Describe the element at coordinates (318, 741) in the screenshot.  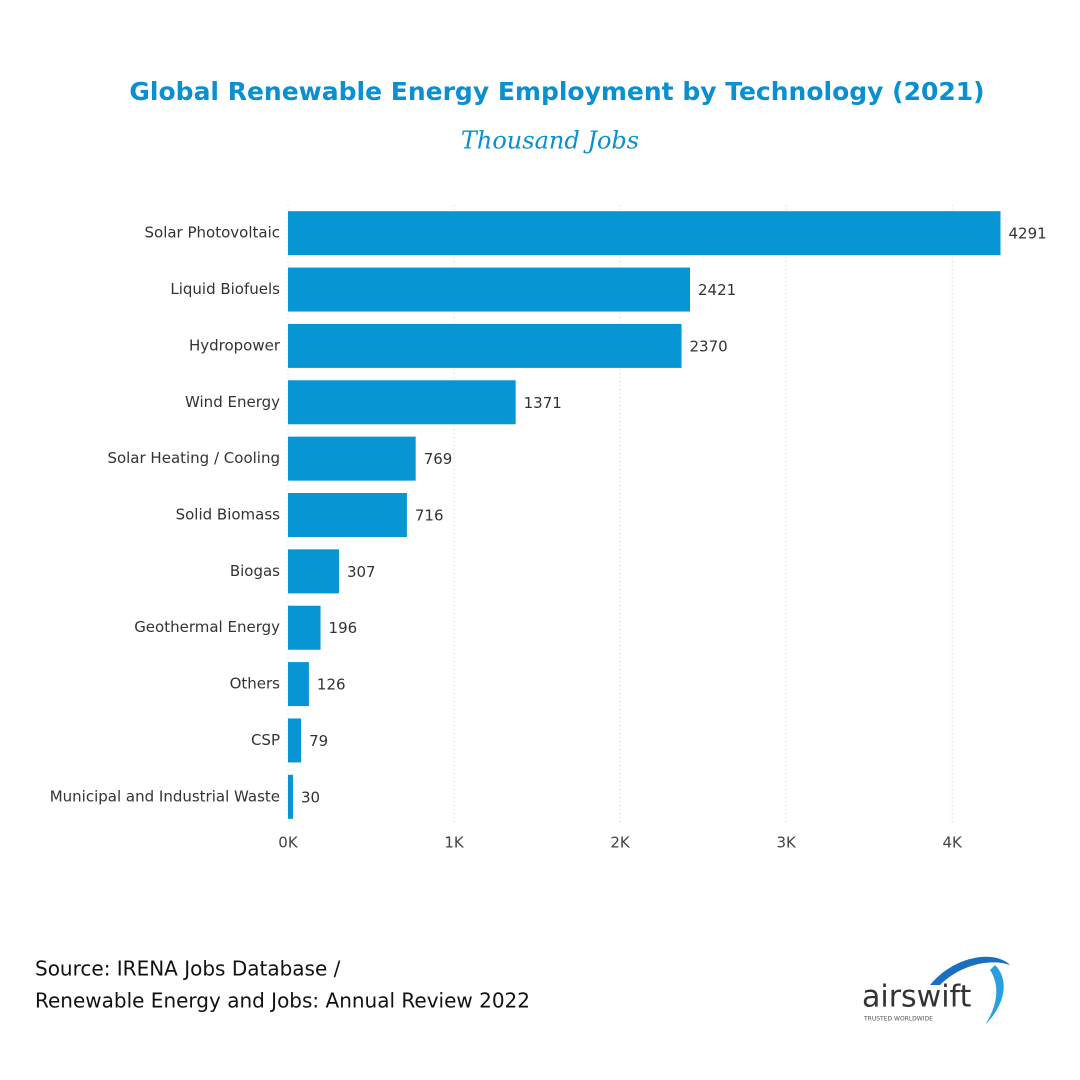
I see `value-label: 79` at that location.